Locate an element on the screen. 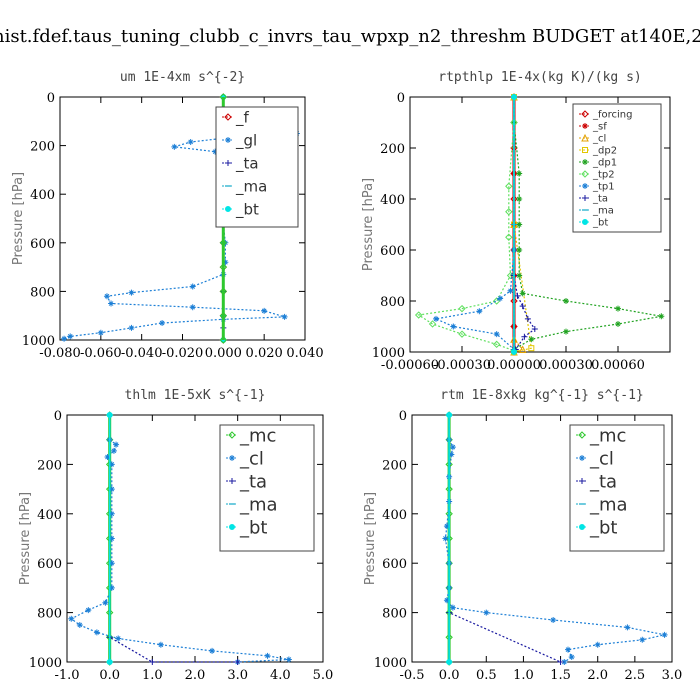 Image resolution: width=700 pixels, height=700 pixels. legend-item: _f is located at coordinates (236, 117).